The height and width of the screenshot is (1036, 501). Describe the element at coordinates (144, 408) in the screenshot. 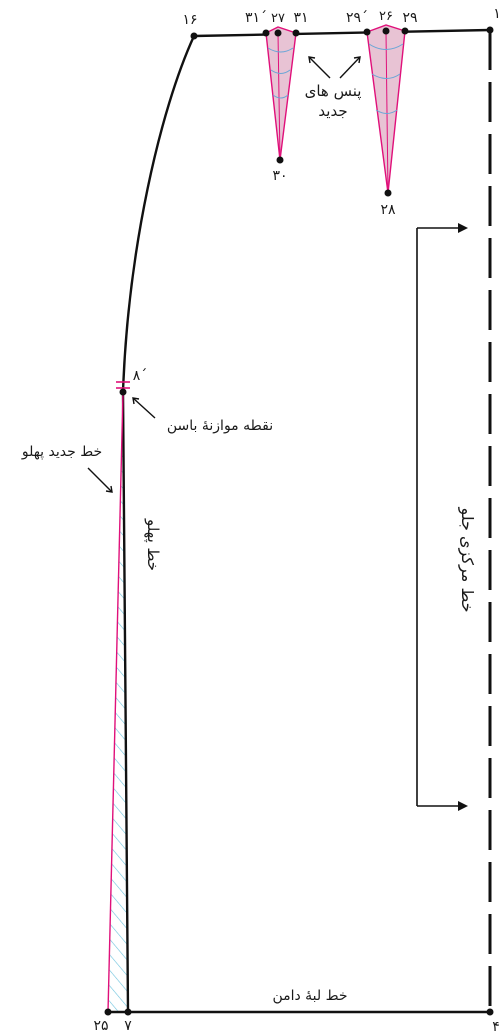

I see `hip-balance-arrow` at that location.